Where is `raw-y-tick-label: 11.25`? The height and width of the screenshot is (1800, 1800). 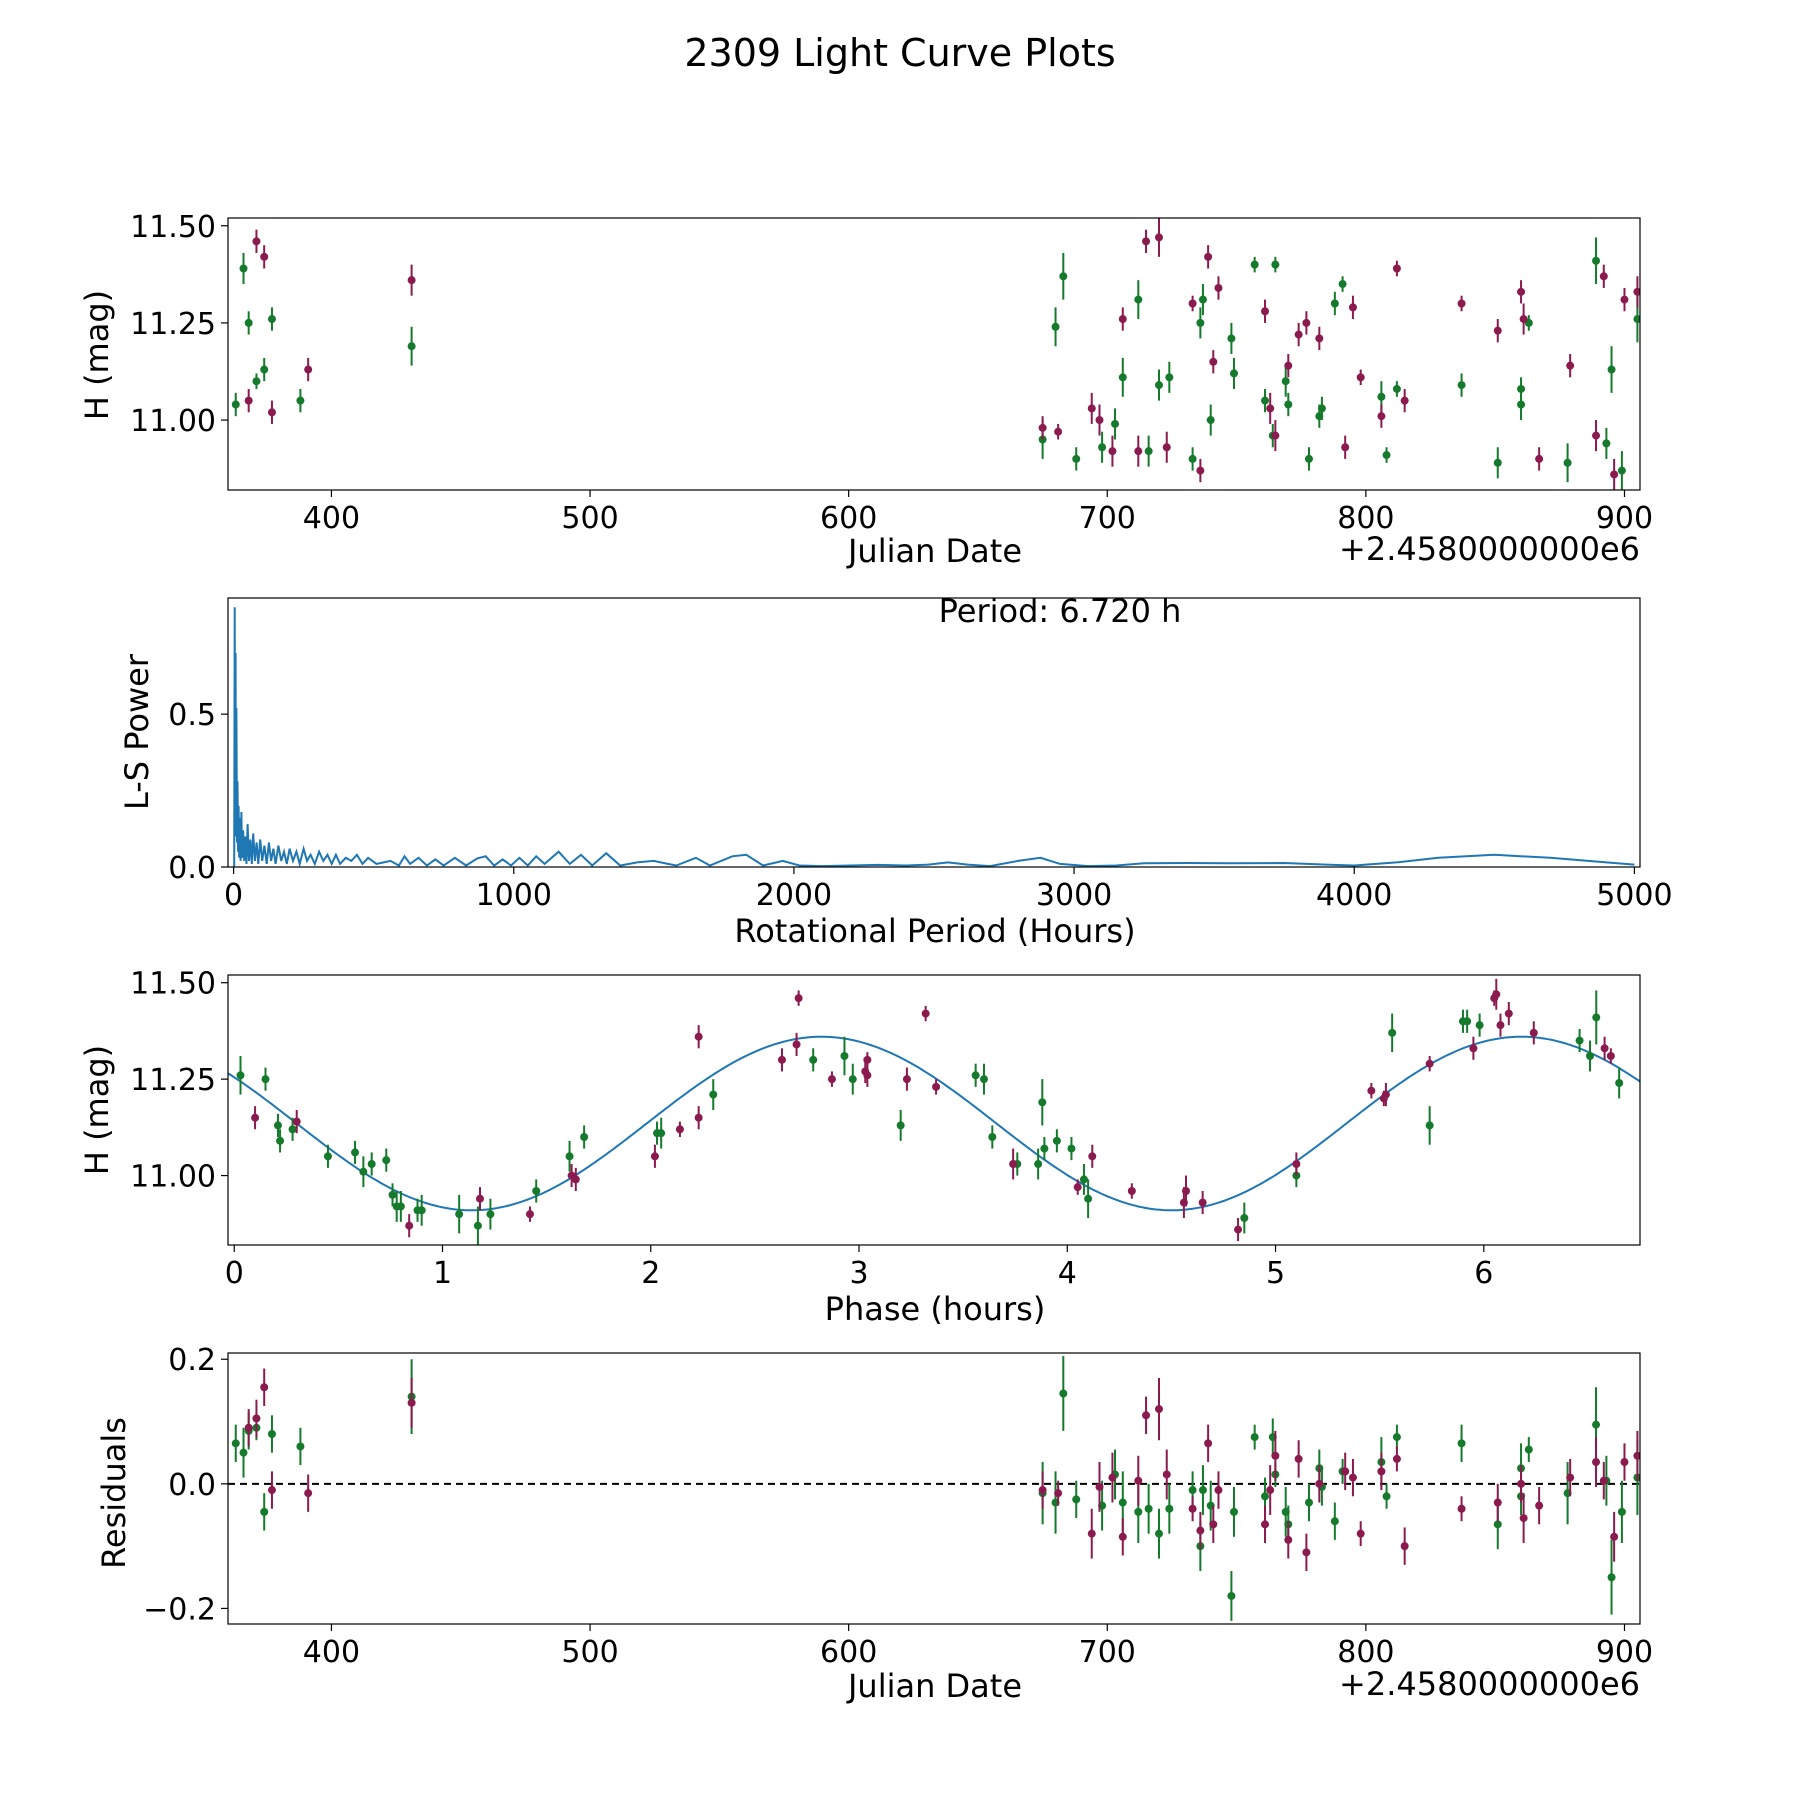 raw-y-tick-label: 11.25 is located at coordinates (173, 324).